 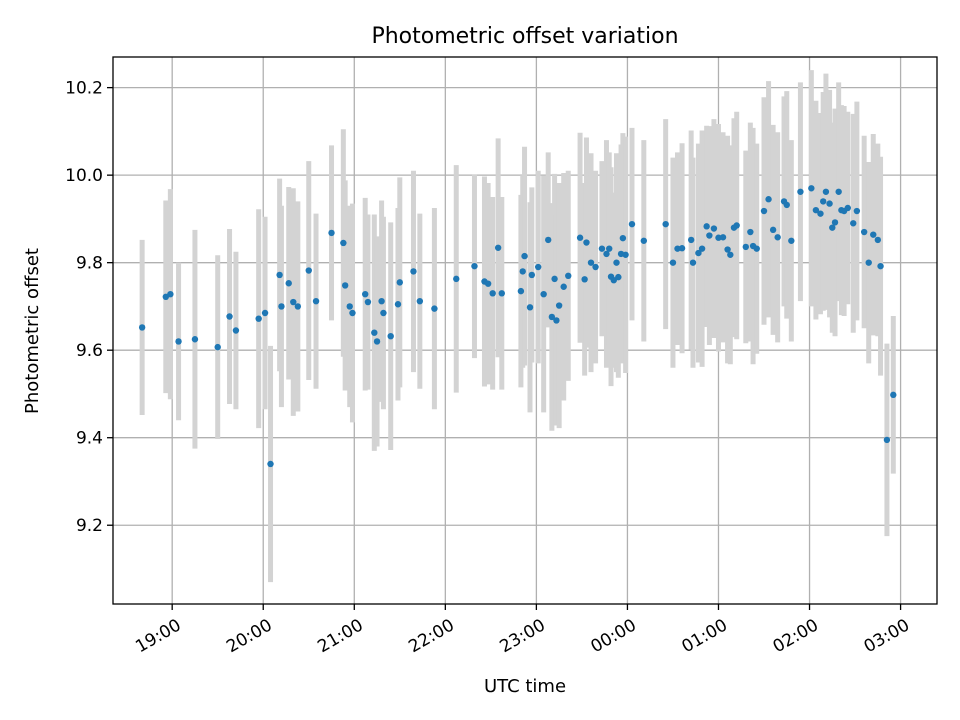 What do you see at coordinates (522, 636) in the screenshot?
I see `x-tick-label: 23:00` at bounding box center [522, 636].